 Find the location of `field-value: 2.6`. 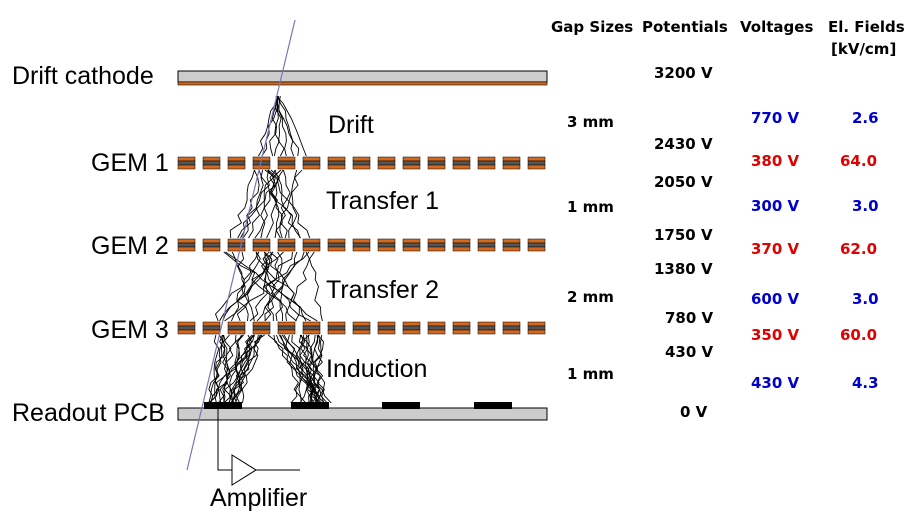

field-value: 2.6 is located at coordinates (865, 118).